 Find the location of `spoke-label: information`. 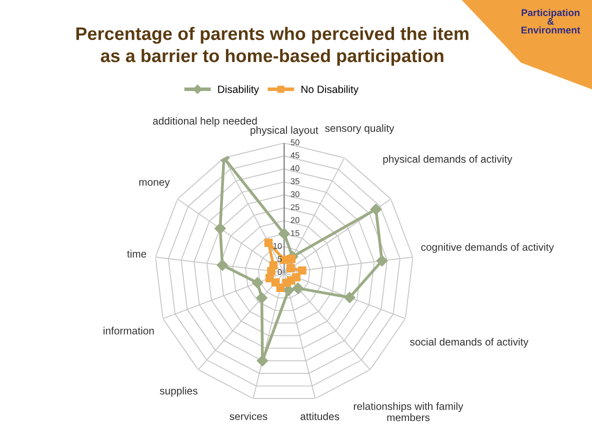

spoke-label: information is located at coordinates (129, 330).